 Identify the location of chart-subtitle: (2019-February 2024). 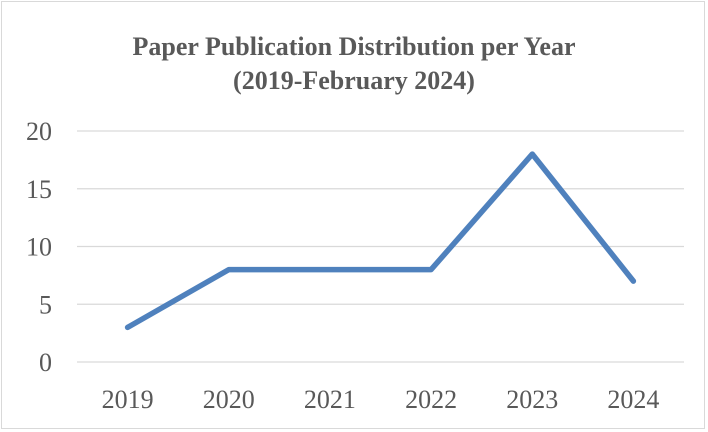
(354, 80).